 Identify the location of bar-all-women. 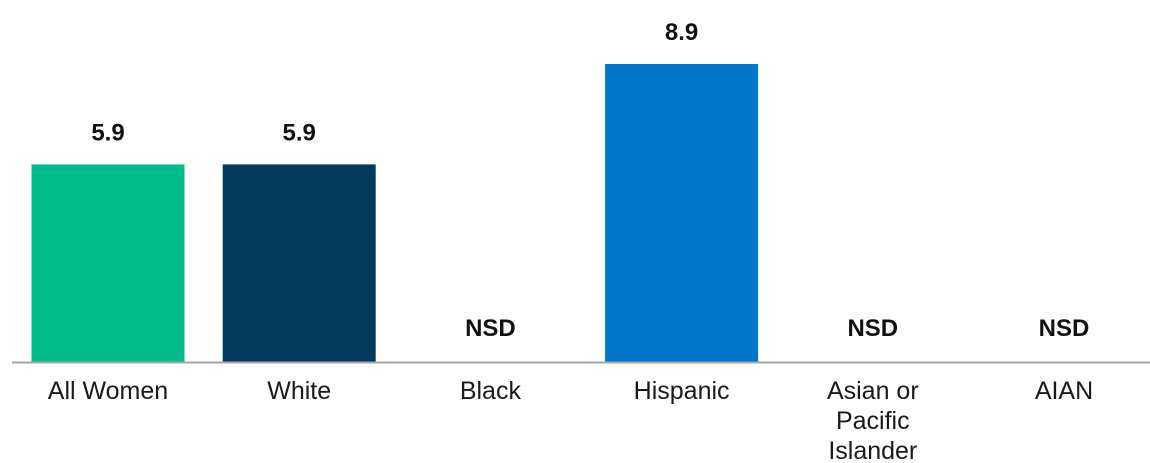
(108, 263).